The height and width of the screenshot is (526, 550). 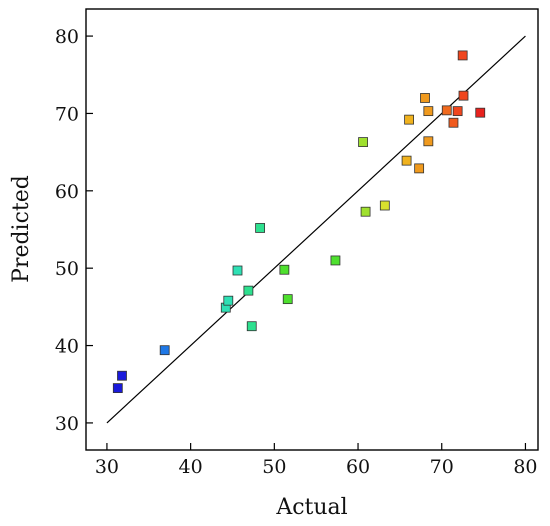 What do you see at coordinates (67, 424) in the screenshot?
I see `y-tick-label: 30` at bounding box center [67, 424].